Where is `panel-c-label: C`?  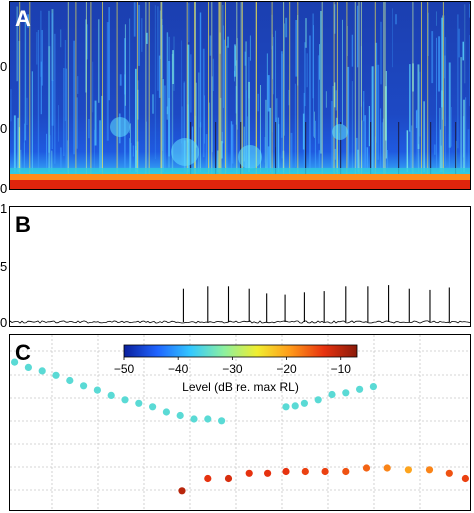 panel-c-label: C is located at coordinates (23, 352).